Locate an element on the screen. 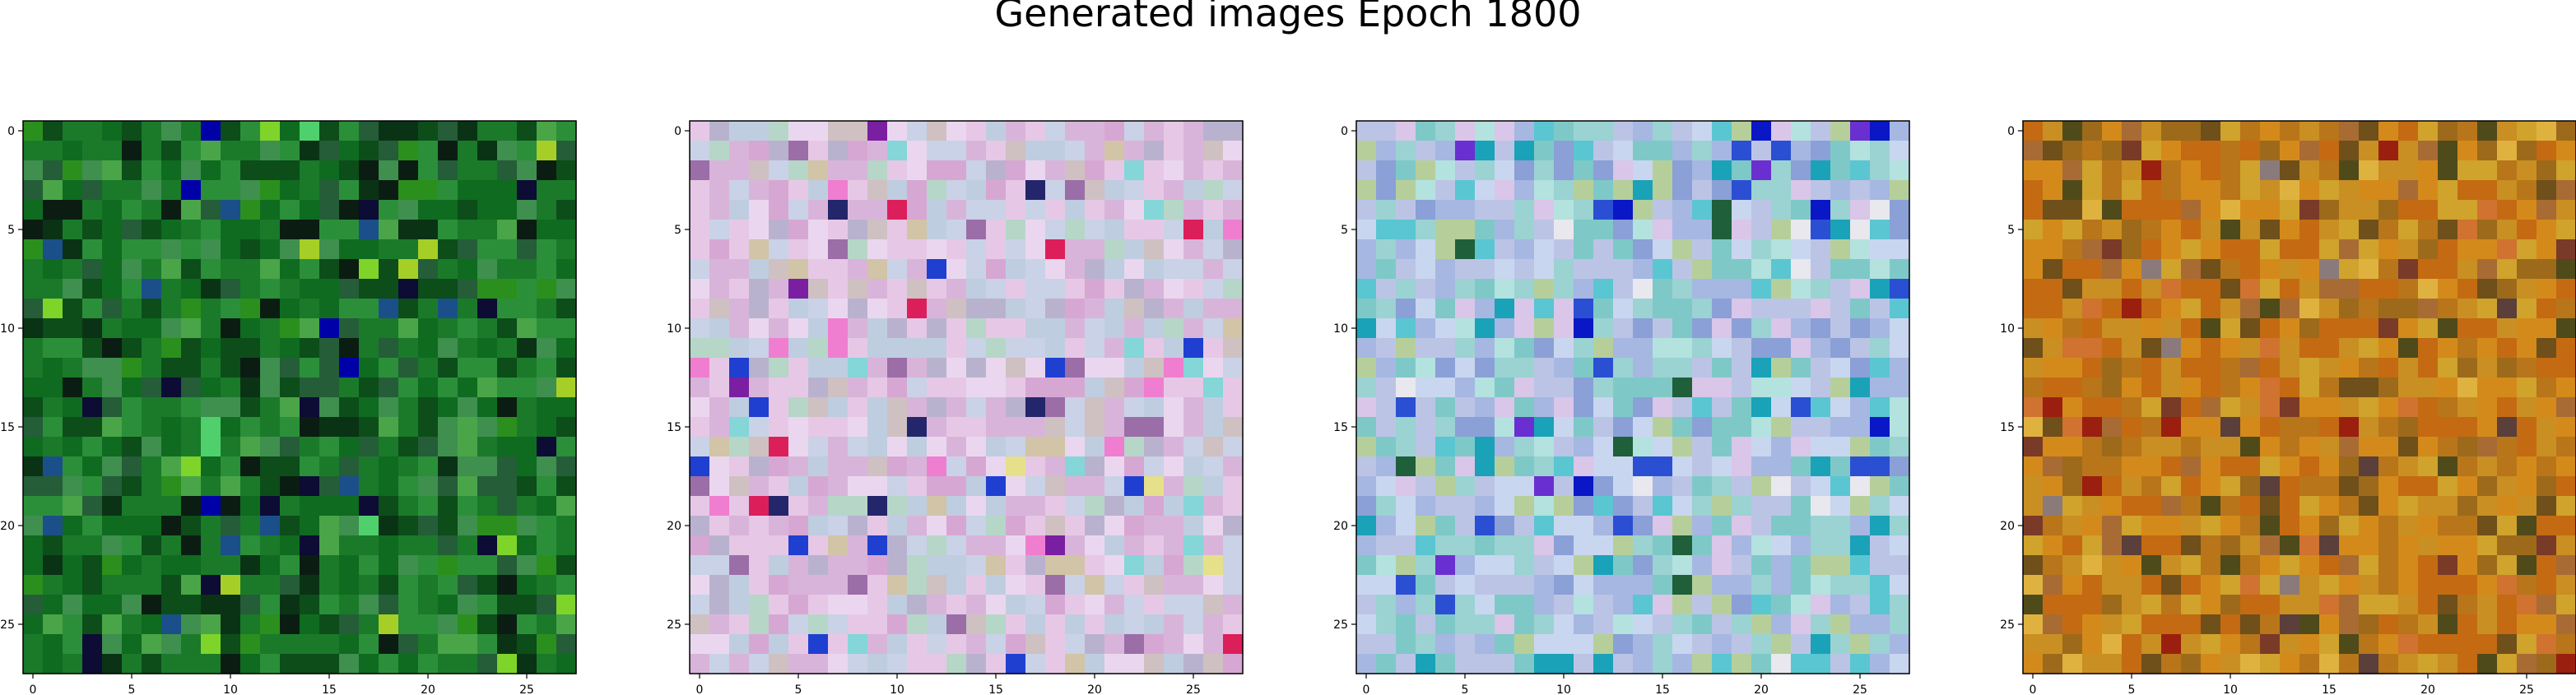 The width and height of the screenshot is (2576, 695). y-tick-label: 0 is located at coordinates (677, 131).